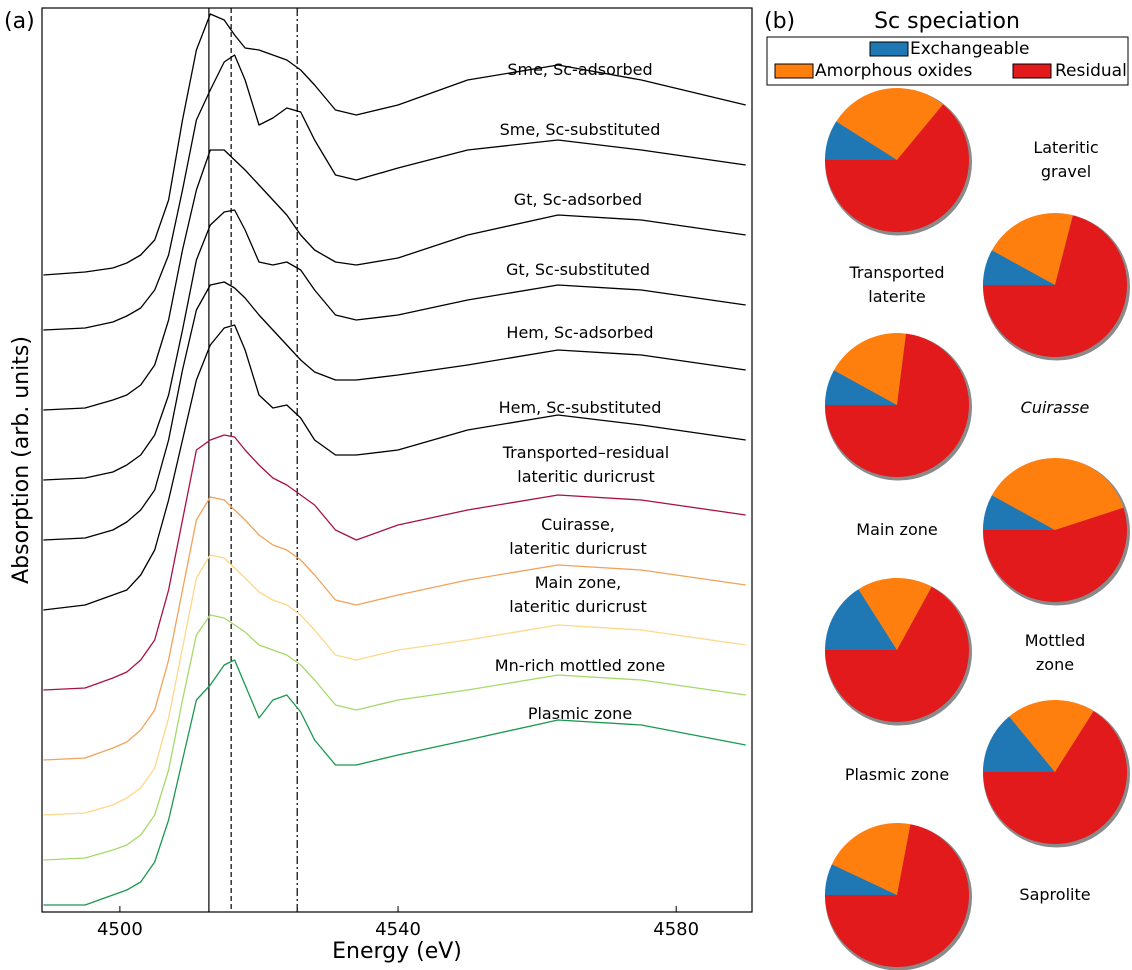  What do you see at coordinates (578, 269) in the screenshot?
I see `series-label: Gt, Sc-substituted` at bounding box center [578, 269].